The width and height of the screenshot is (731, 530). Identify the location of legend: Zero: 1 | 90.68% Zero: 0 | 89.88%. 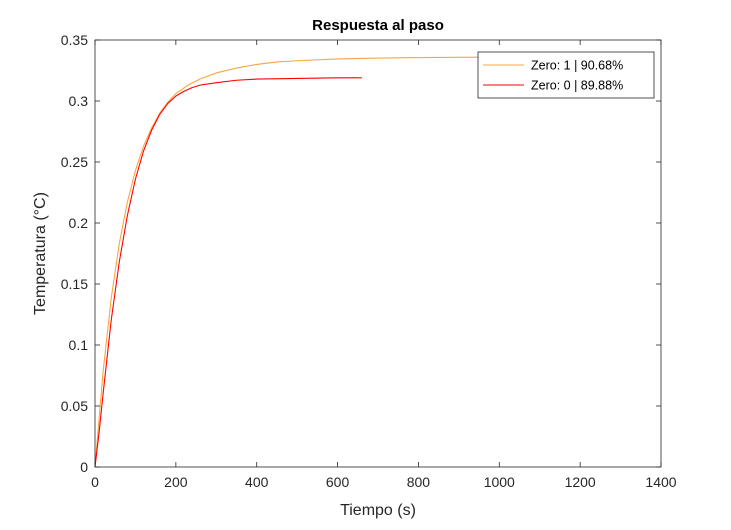
(566, 75).